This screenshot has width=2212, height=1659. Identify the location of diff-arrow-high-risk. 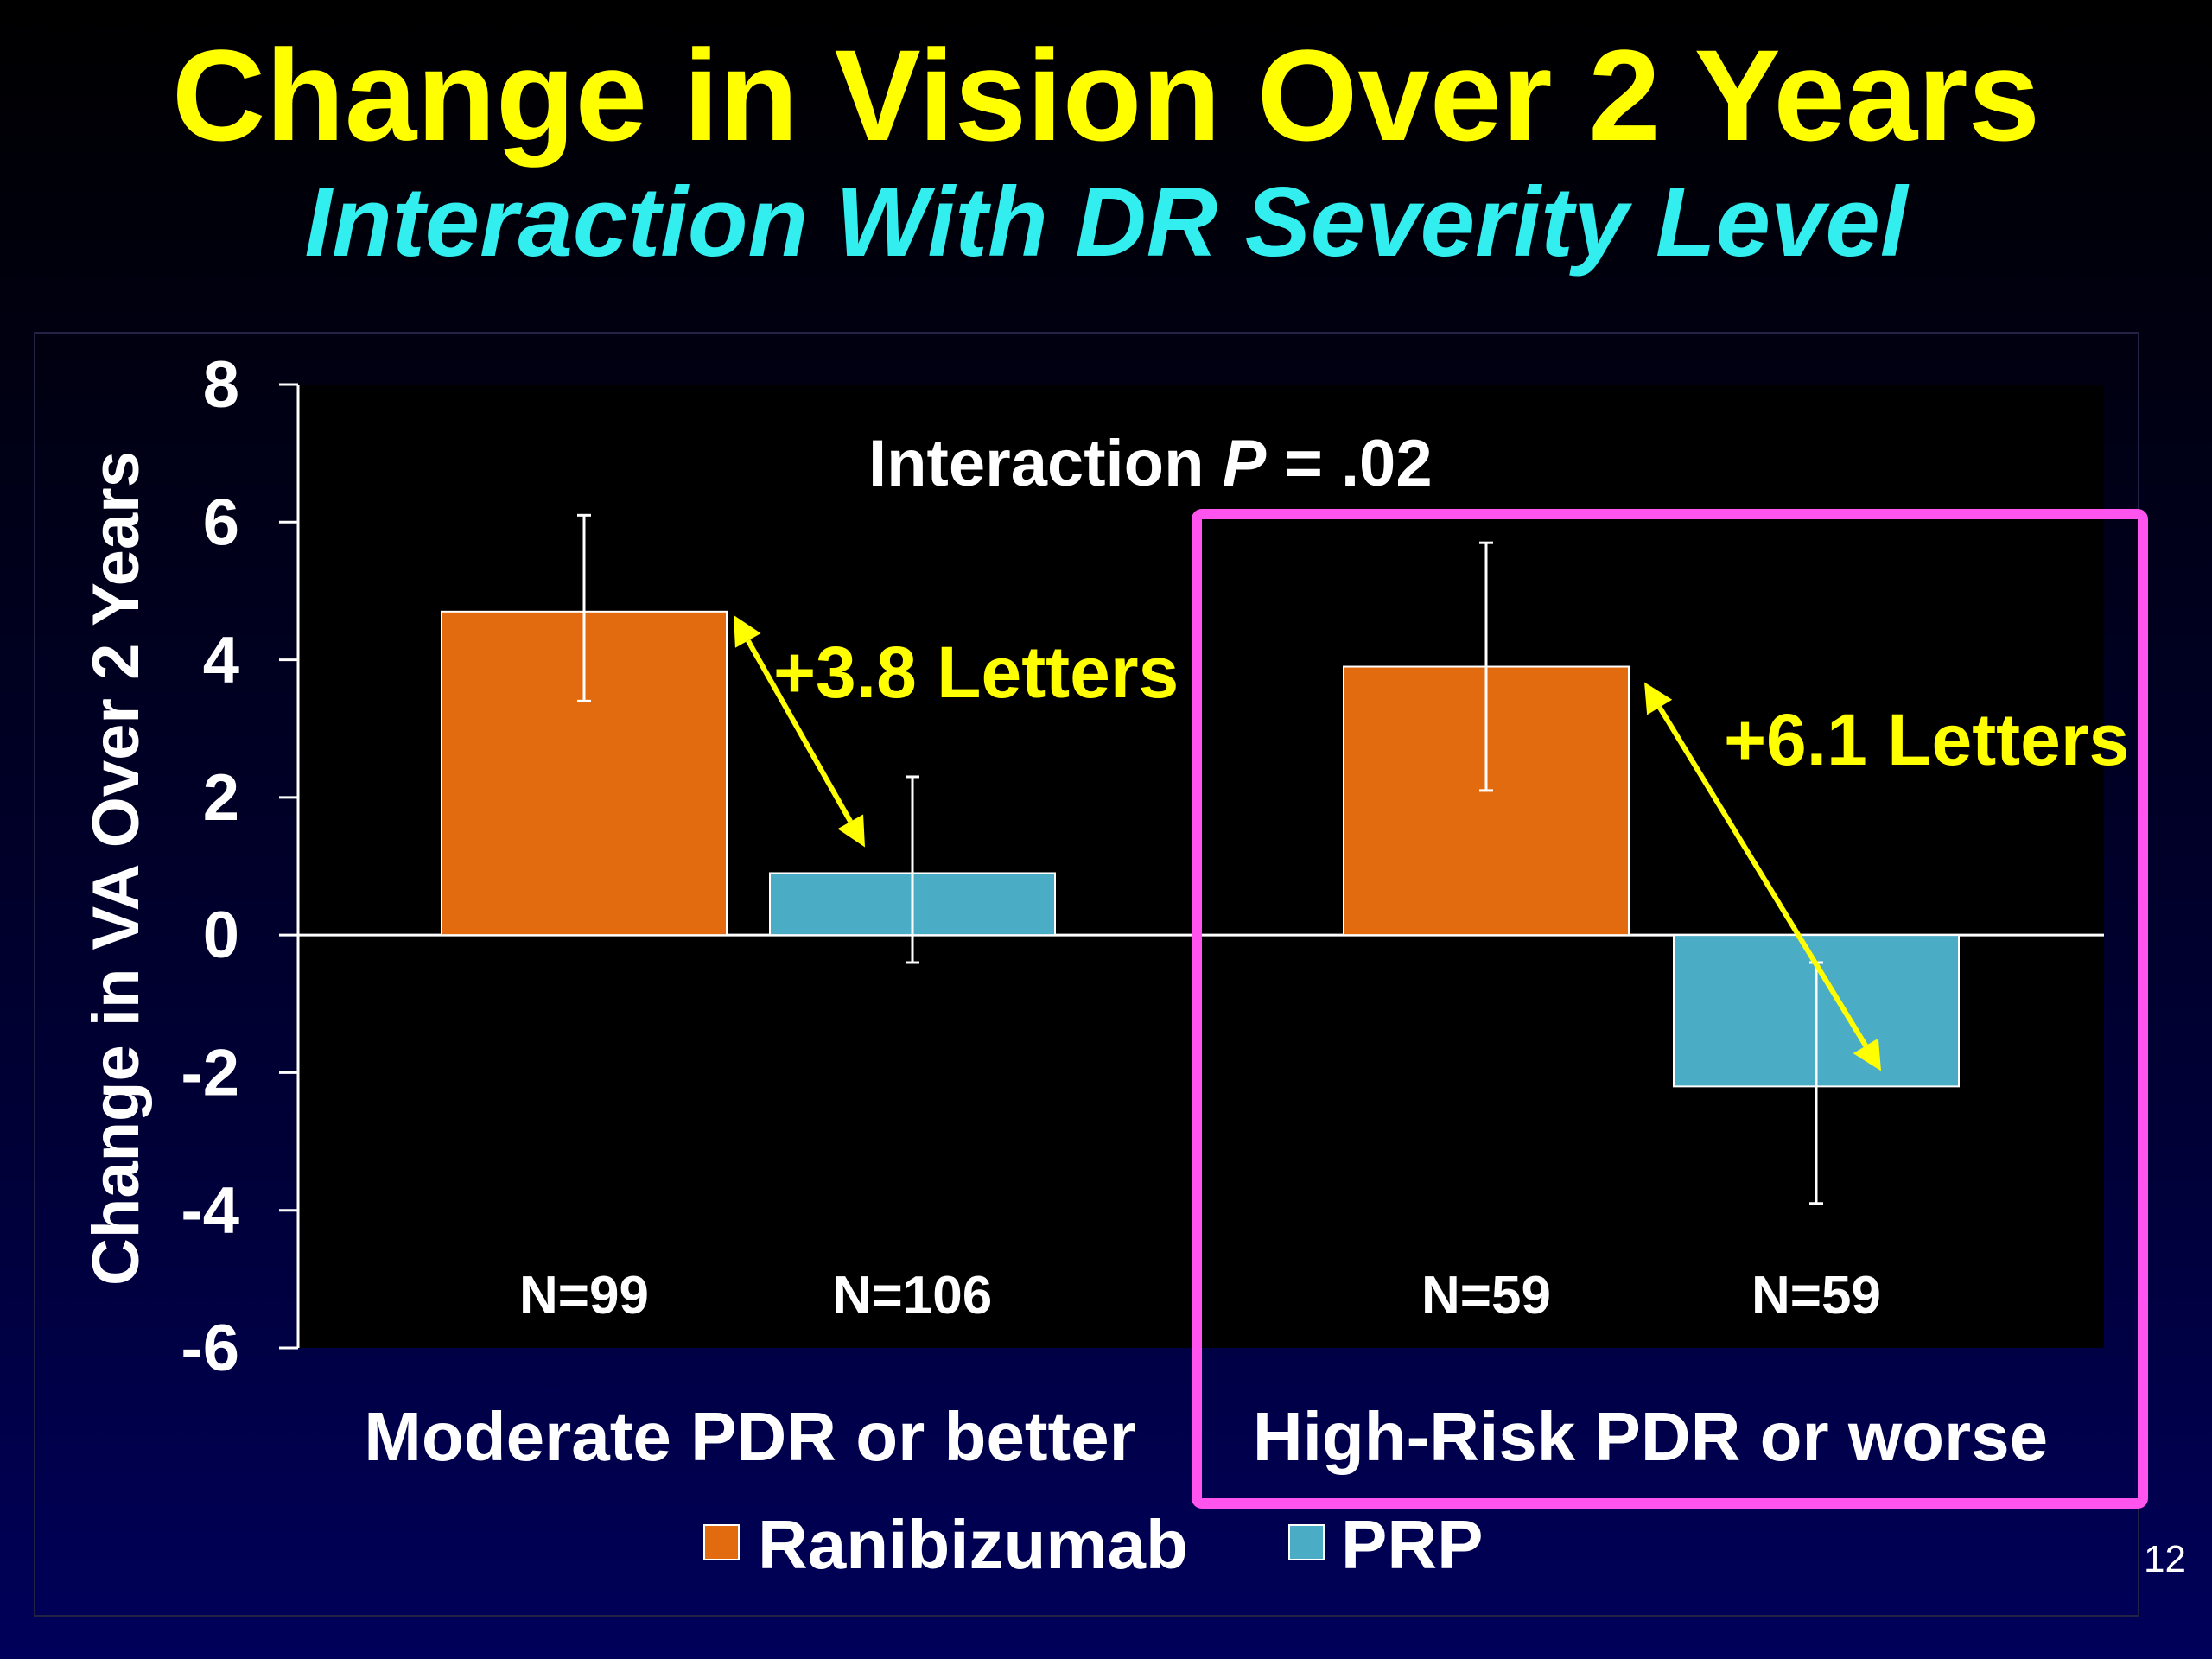
(1762, 876).